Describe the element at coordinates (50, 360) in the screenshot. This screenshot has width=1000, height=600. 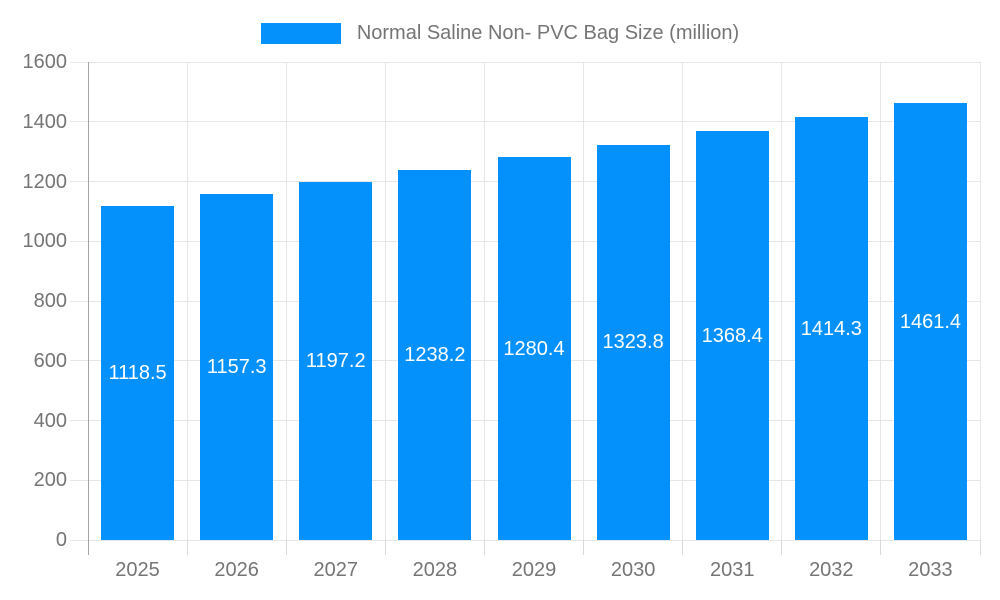
I see `y-axis-tick-label: 600` at that location.